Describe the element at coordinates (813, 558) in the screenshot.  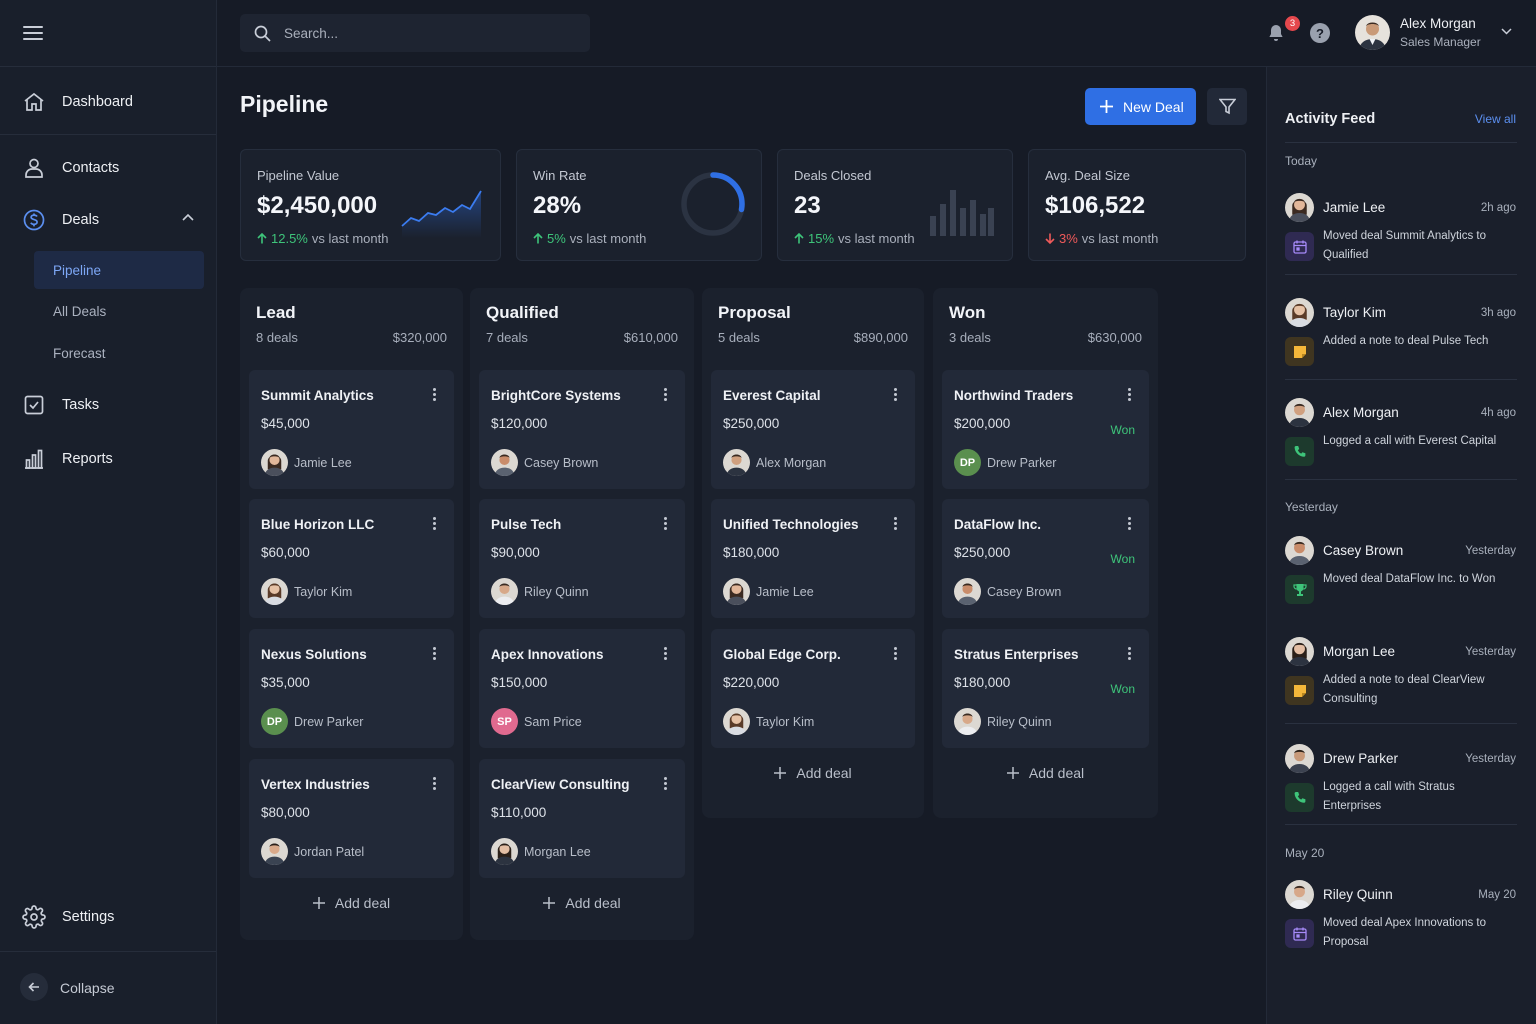
I see `deal-card: Unified Technologies $180,000 Jamie Lee` at that location.